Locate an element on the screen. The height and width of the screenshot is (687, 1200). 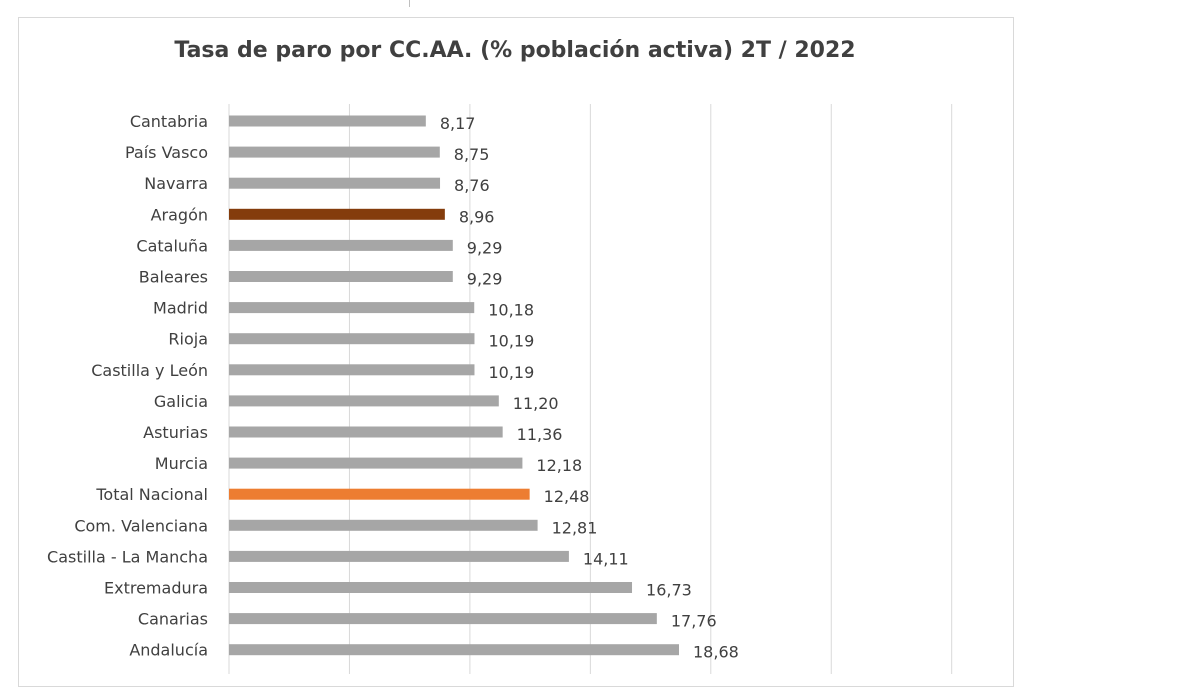
bar-aragon is located at coordinates (337, 214).